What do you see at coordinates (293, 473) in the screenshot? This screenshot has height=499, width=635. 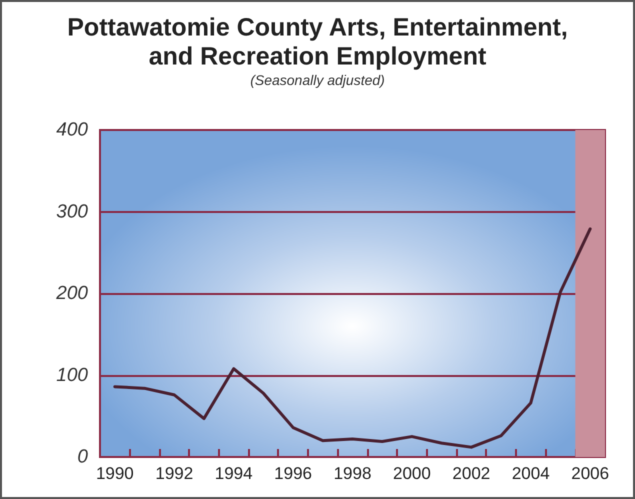 I see `x-tick-label: 1996` at bounding box center [293, 473].